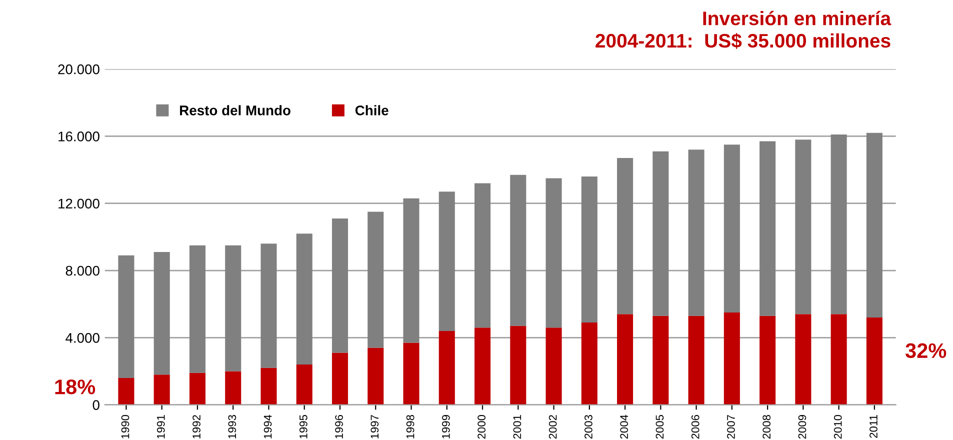  Describe the element at coordinates (371, 110) in the screenshot. I see `legend-label: Chile` at that location.